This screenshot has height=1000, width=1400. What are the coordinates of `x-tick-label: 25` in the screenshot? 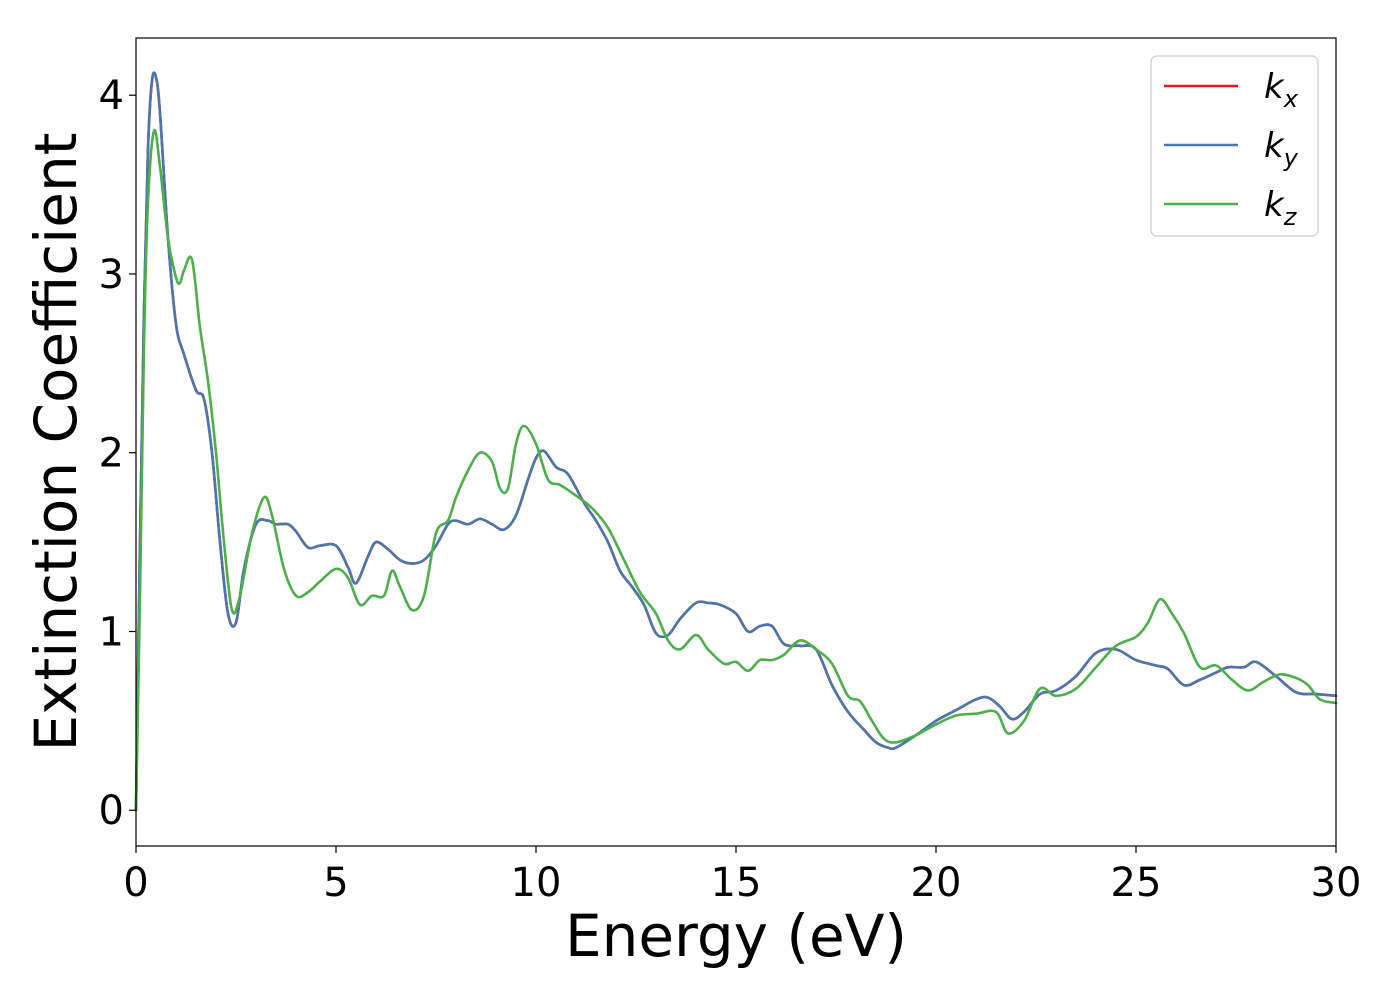 It's located at (1136, 883).